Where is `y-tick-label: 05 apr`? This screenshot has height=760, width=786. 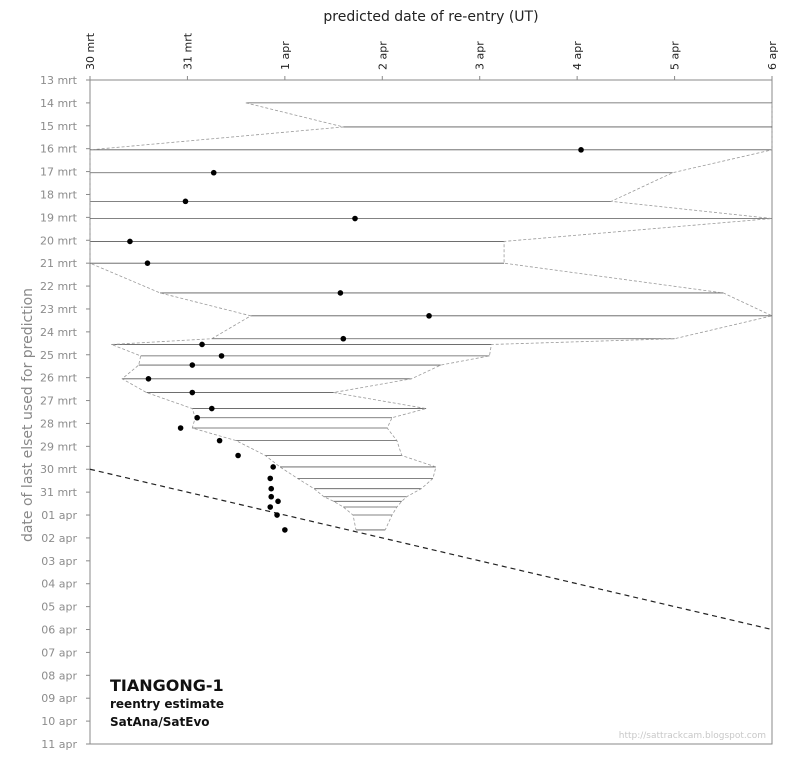 y-tick-label: 05 apr is located at coordinates (59, 607).